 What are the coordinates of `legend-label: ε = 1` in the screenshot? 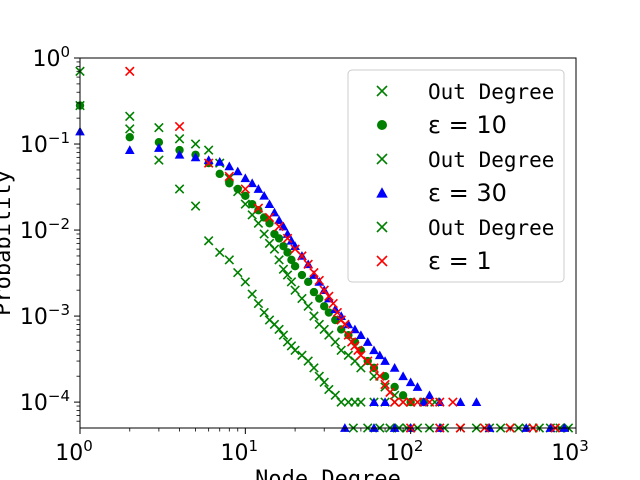 It's located at (460, 261).